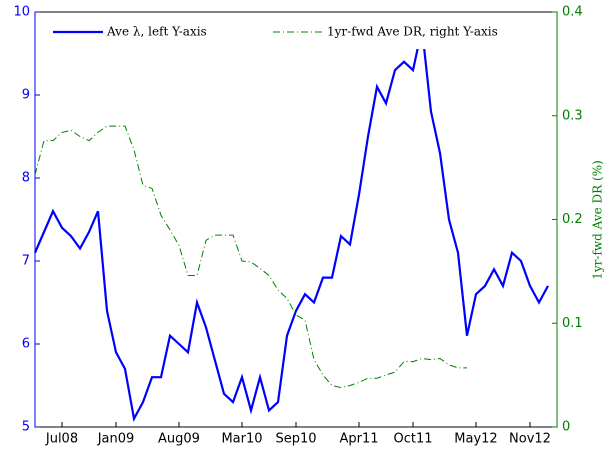 The width and height of the screenshot is (616, 457). I want to click on y-tick-label: 7, so click(26, 261).